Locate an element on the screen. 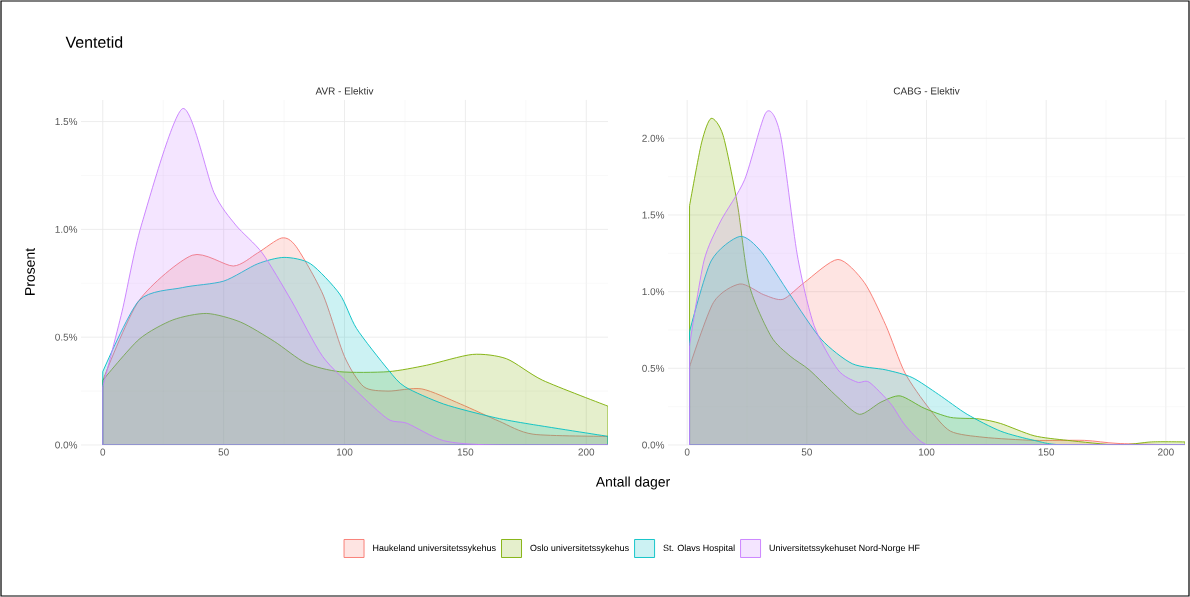 The width and height of the screenshot is (1190, 597). x-axis-title: Antall dager is located at coordinates (632, 483).